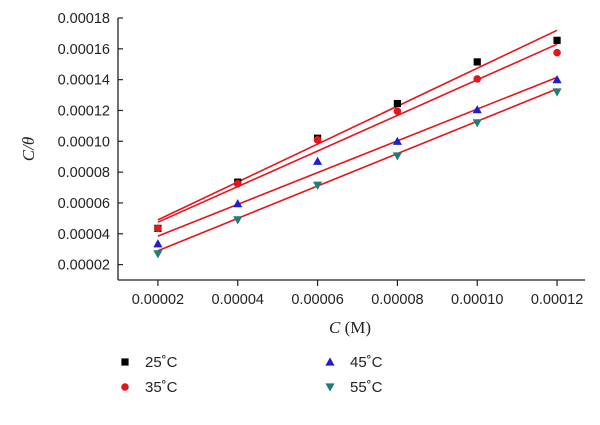 The image size is (600, 425). What do you see at coordinates (161, 387) in the screenshot?
I see `legend-label: 35˚C` at bounding box center [161, 387].